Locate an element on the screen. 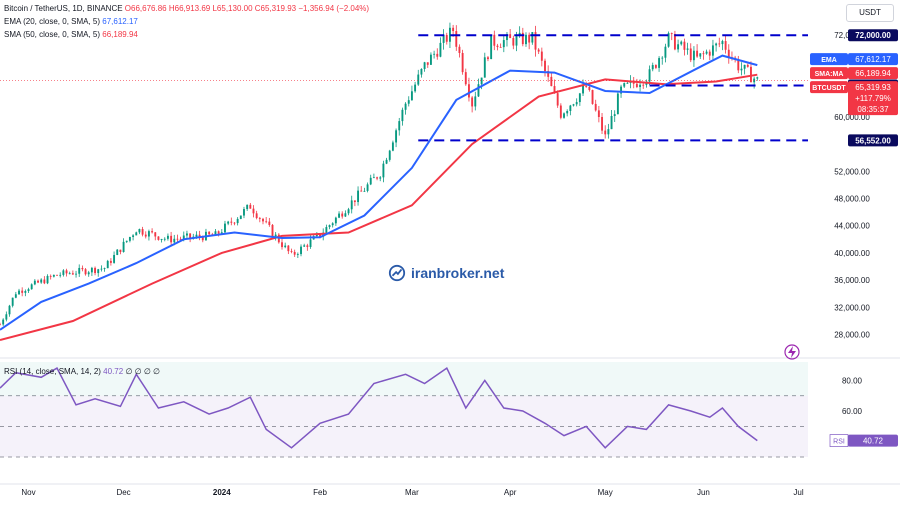 The image size is (900, 508). sma-legend: SMA (50, close, 0, SMA, 5) 66,189.94 is located at coordinates (71, 34).